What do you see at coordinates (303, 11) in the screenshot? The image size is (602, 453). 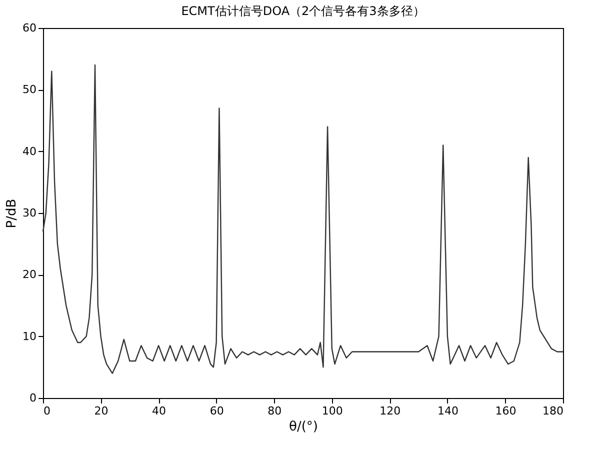 I see `chart-title: ECMT估计信号DOA（2个信号各有3条多径）` at bounding box center [303, 11].